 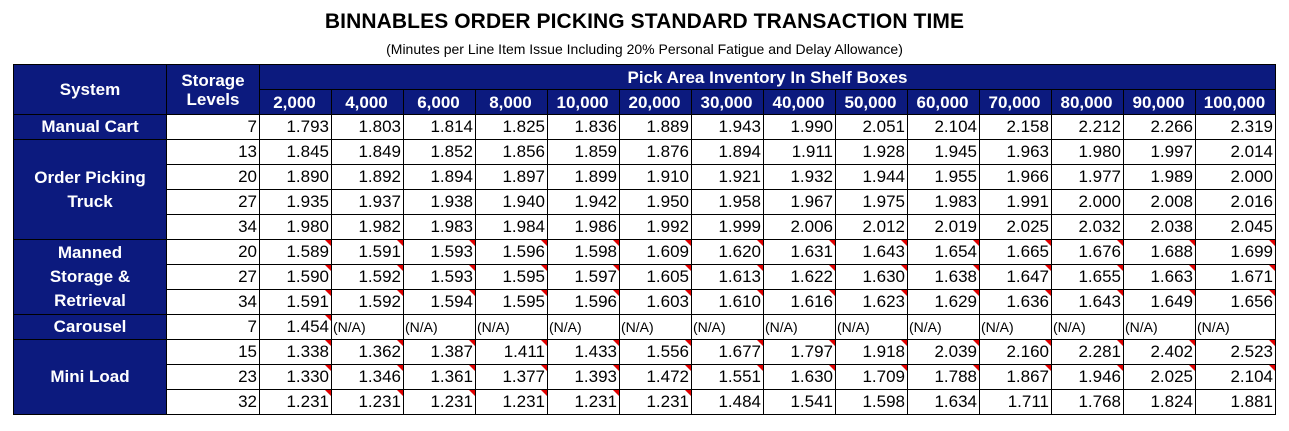 I want to click on time-value-cell: 1.911, so click(x=799, y=152).